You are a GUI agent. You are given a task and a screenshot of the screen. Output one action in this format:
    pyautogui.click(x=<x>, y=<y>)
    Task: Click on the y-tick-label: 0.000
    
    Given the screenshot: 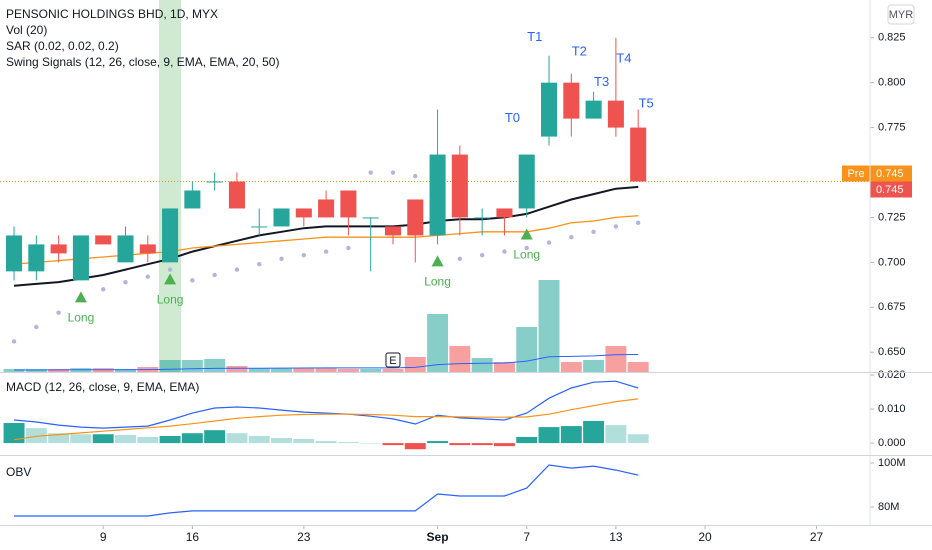 What is the action you would take?
    pyautogui.click(x=892, y=443)
    